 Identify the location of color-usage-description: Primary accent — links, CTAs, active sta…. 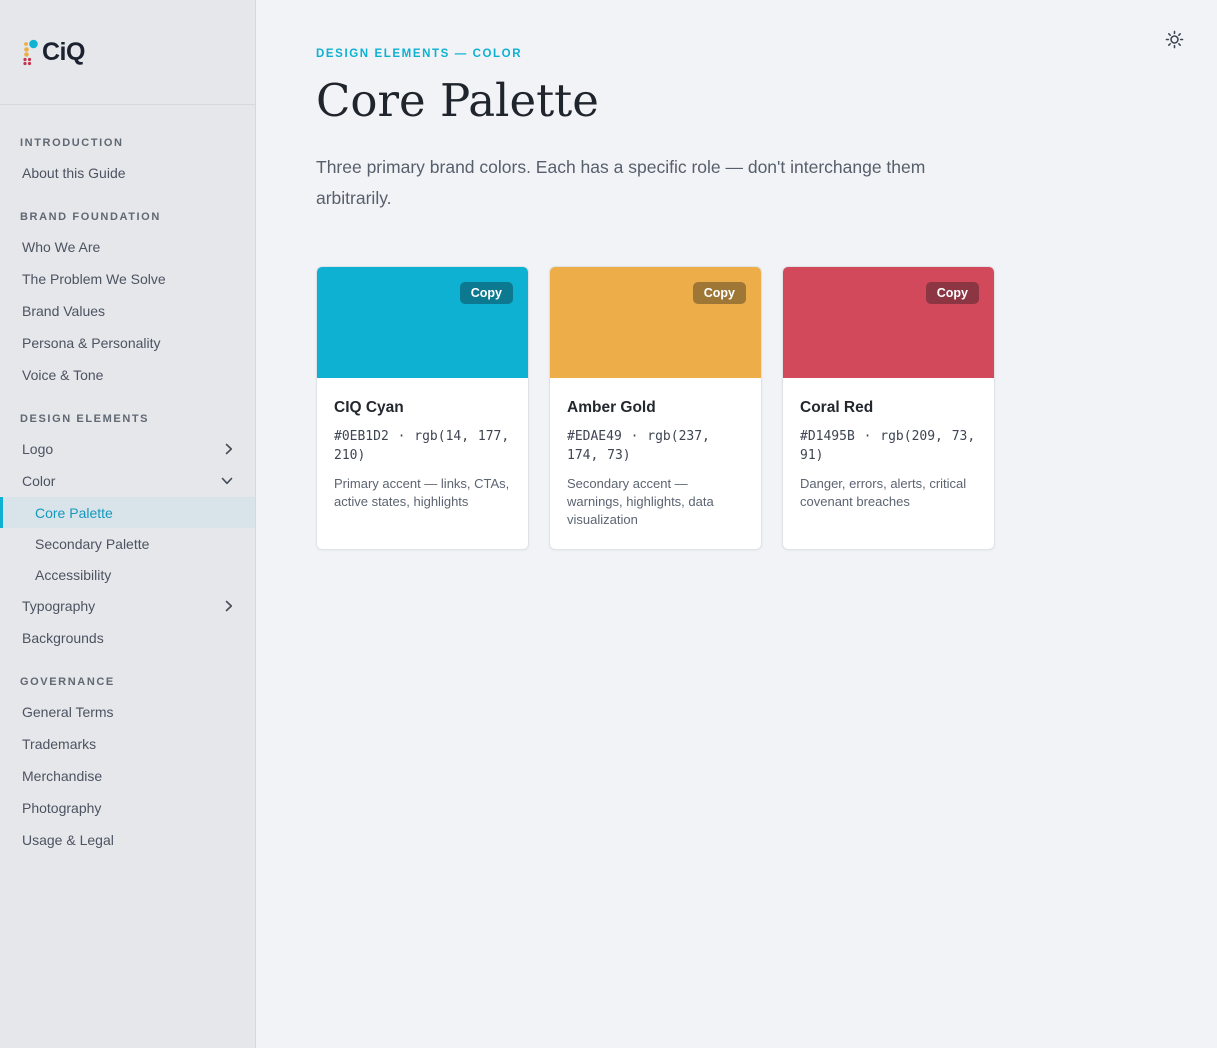
(422, 492).